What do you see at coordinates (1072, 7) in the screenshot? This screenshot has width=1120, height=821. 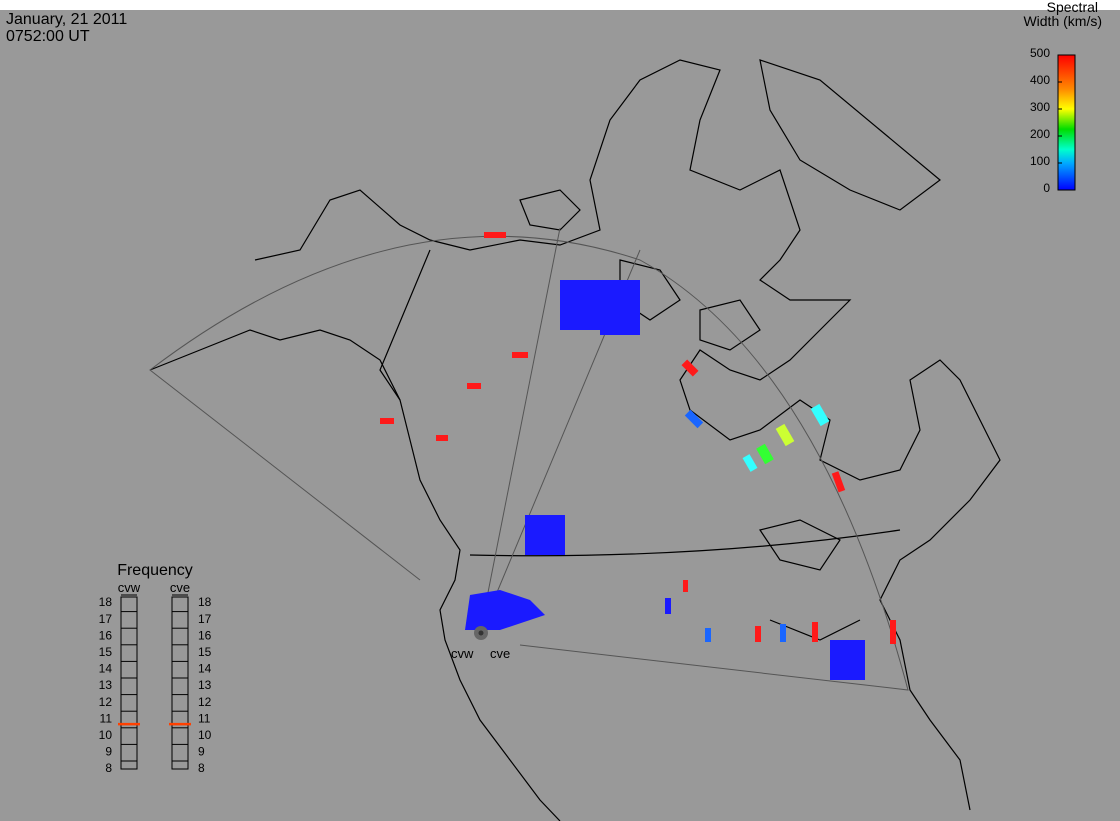 I see `colorbar-title: Spectral` at bounding box center [1072, 7].